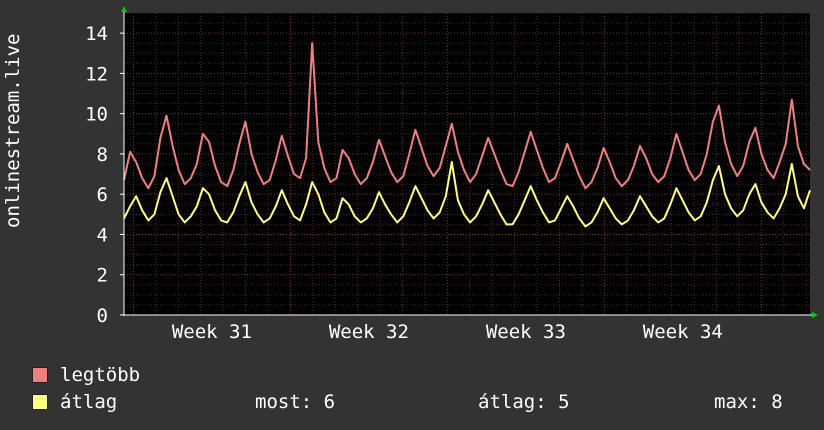  I want to click on stat-maximum: max: 8, so click(748, 402).